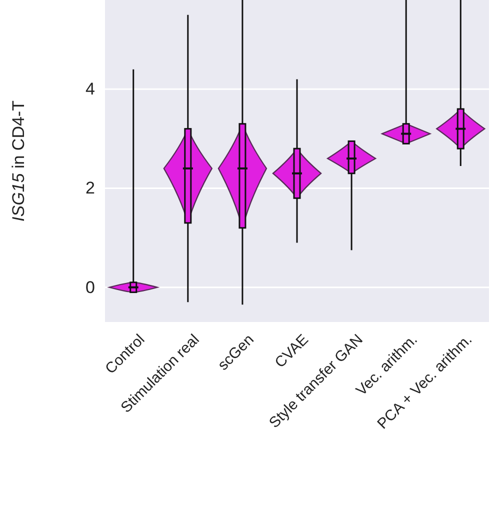 Image resolution: width=495 pixels, height=509 pixels. I want to click on y-axis-title: ISG15 in CD4-T, so click(18, 161).